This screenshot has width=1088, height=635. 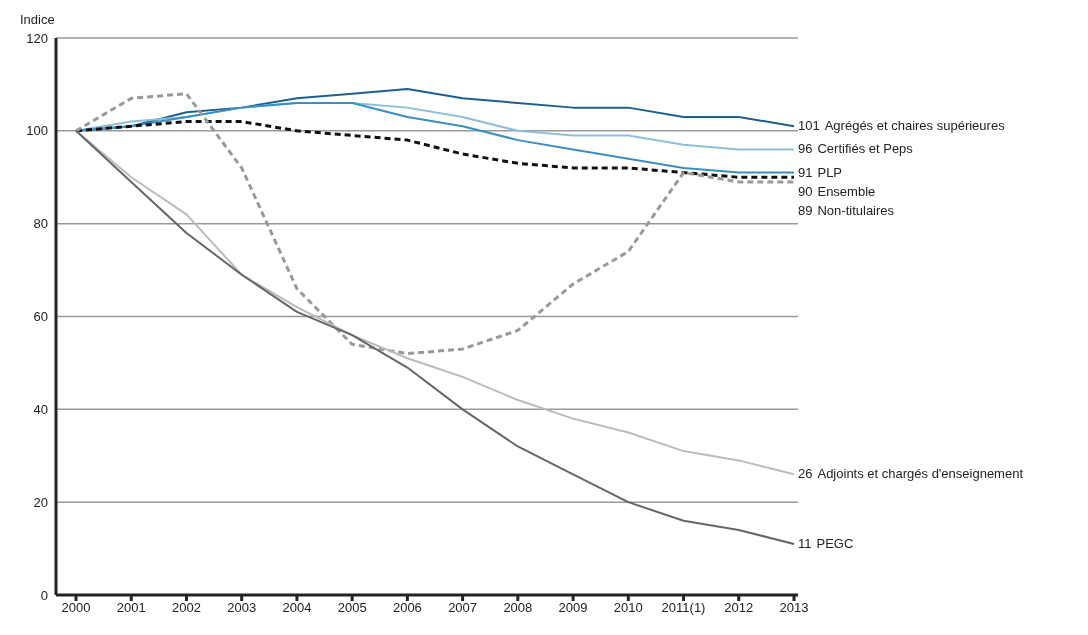 What do you see at coordinates (805, 172) in the screenshot?
I see `data-label: 91` at bounding box center [805, 172].